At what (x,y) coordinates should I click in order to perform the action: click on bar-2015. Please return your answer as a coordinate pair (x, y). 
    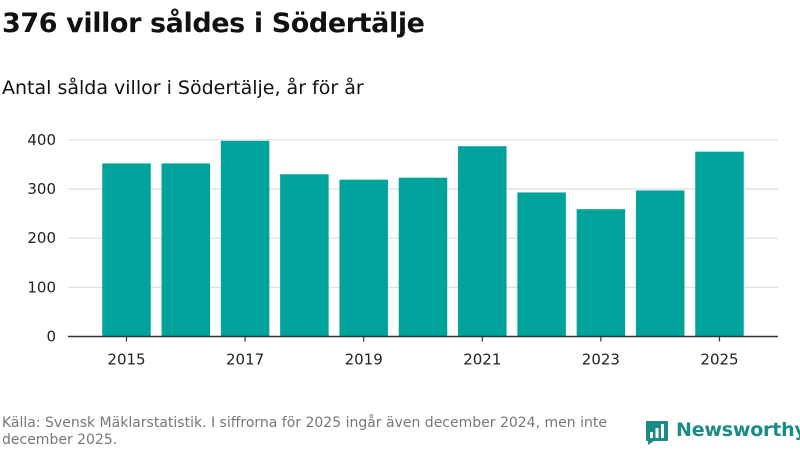
    Looking at the image, I should click on (126, 250).